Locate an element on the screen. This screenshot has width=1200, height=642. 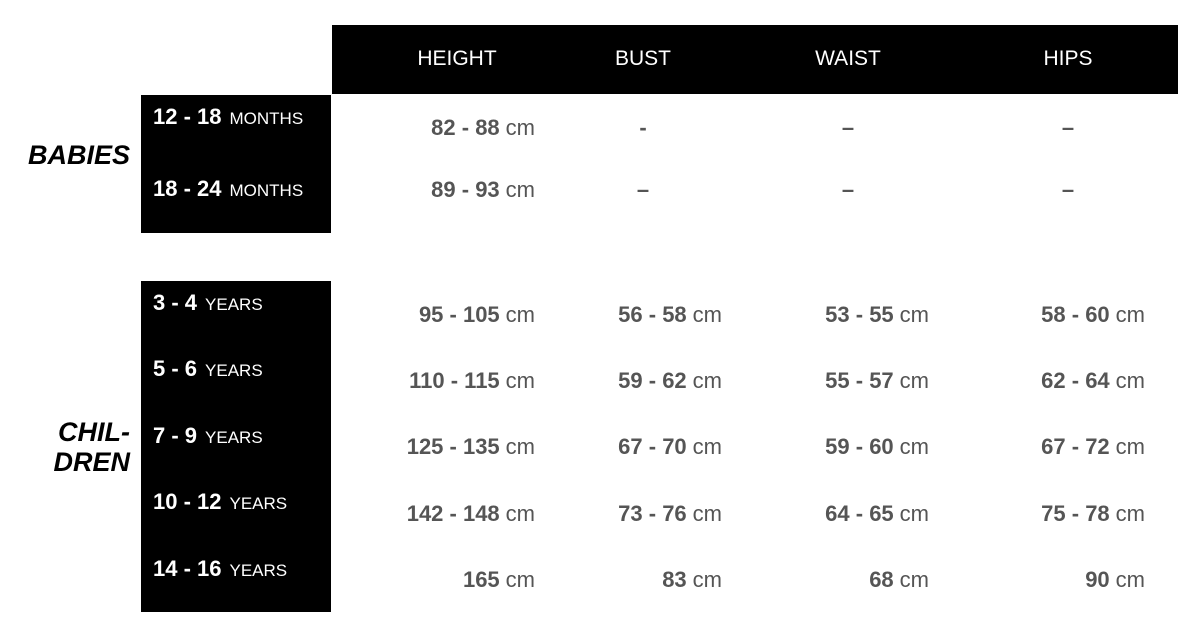
measurement: 82 - 88 cm is located at coordinates (483, 128).